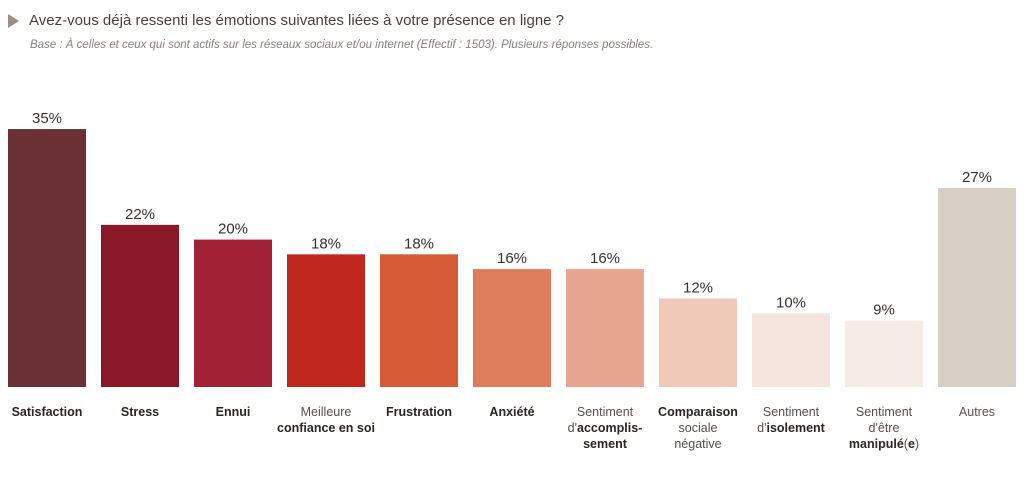 This screenshot has height=479, width=1024. What do you see at coordinates (47, 412) in the screenshot?
I see `label-segment: Satisfaction` at bounding box center [47, 412].